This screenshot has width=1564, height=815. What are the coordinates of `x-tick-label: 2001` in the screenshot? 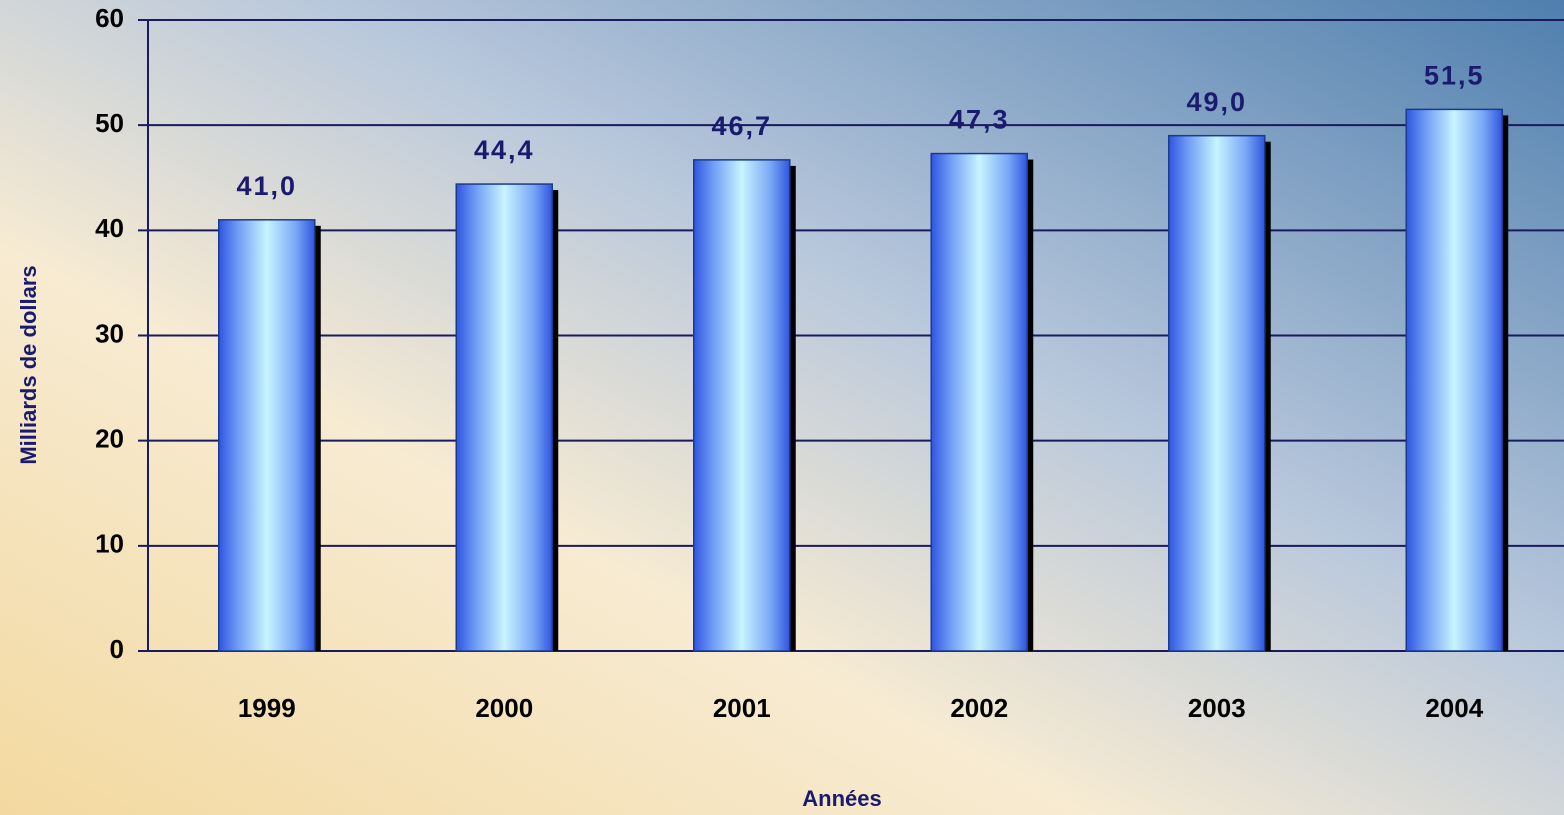 It's located at (742, 708).